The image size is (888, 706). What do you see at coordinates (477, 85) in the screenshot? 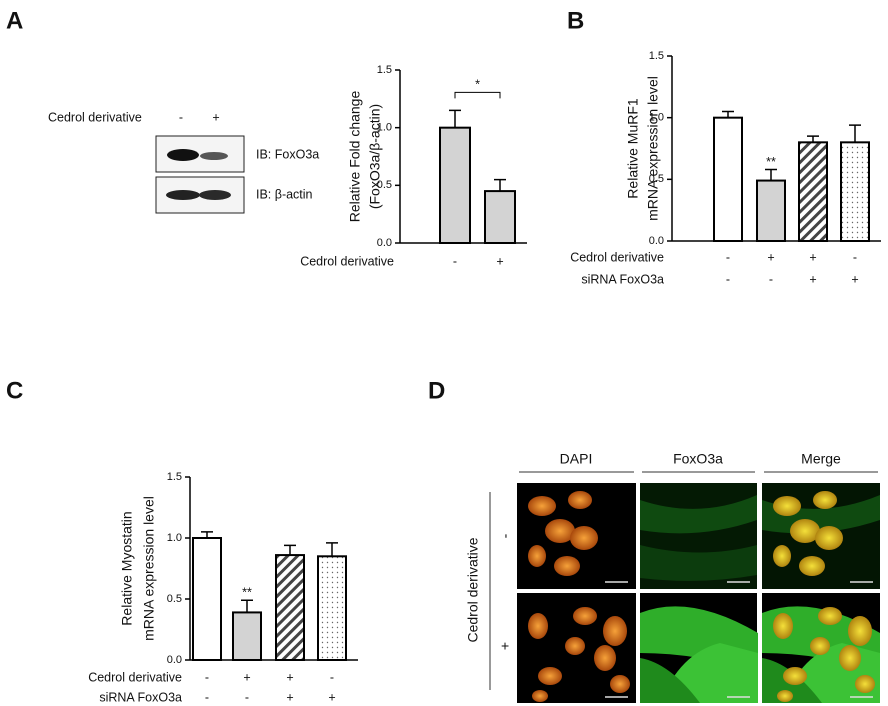
I see `significance: *` at bounding box center [477, 85].